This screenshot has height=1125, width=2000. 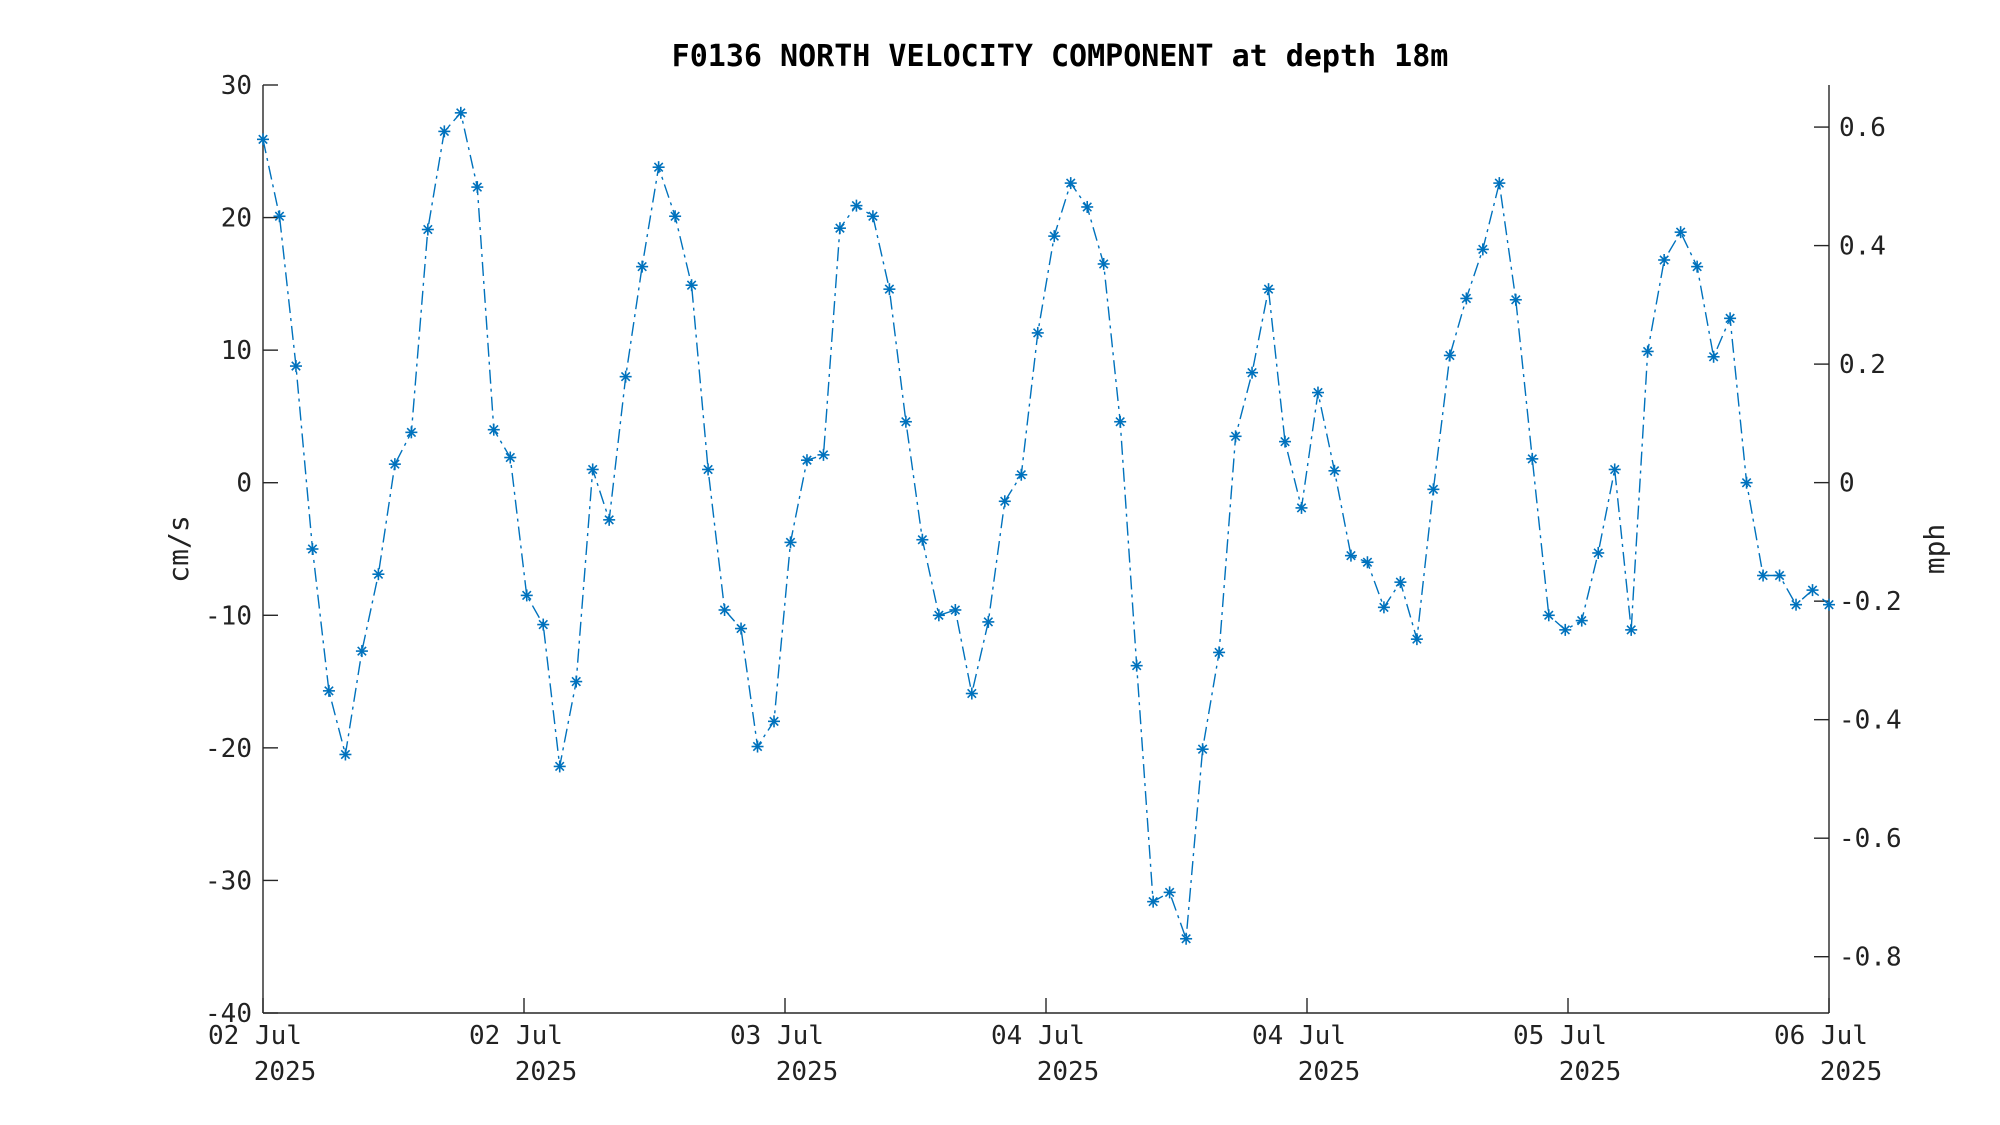 I want to click on y2-tick-label: 0.2, so click(x=1862, y=365).